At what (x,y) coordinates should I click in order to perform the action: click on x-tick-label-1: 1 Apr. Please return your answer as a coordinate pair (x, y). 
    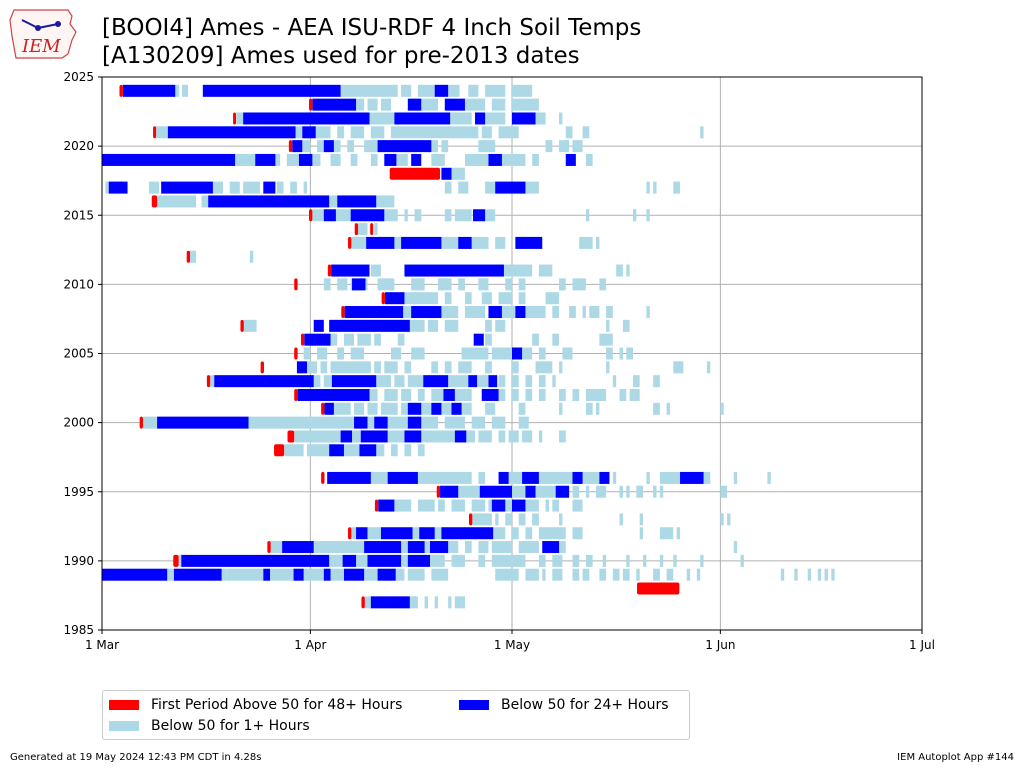
    Looking at the image, I should click on (310, 645).